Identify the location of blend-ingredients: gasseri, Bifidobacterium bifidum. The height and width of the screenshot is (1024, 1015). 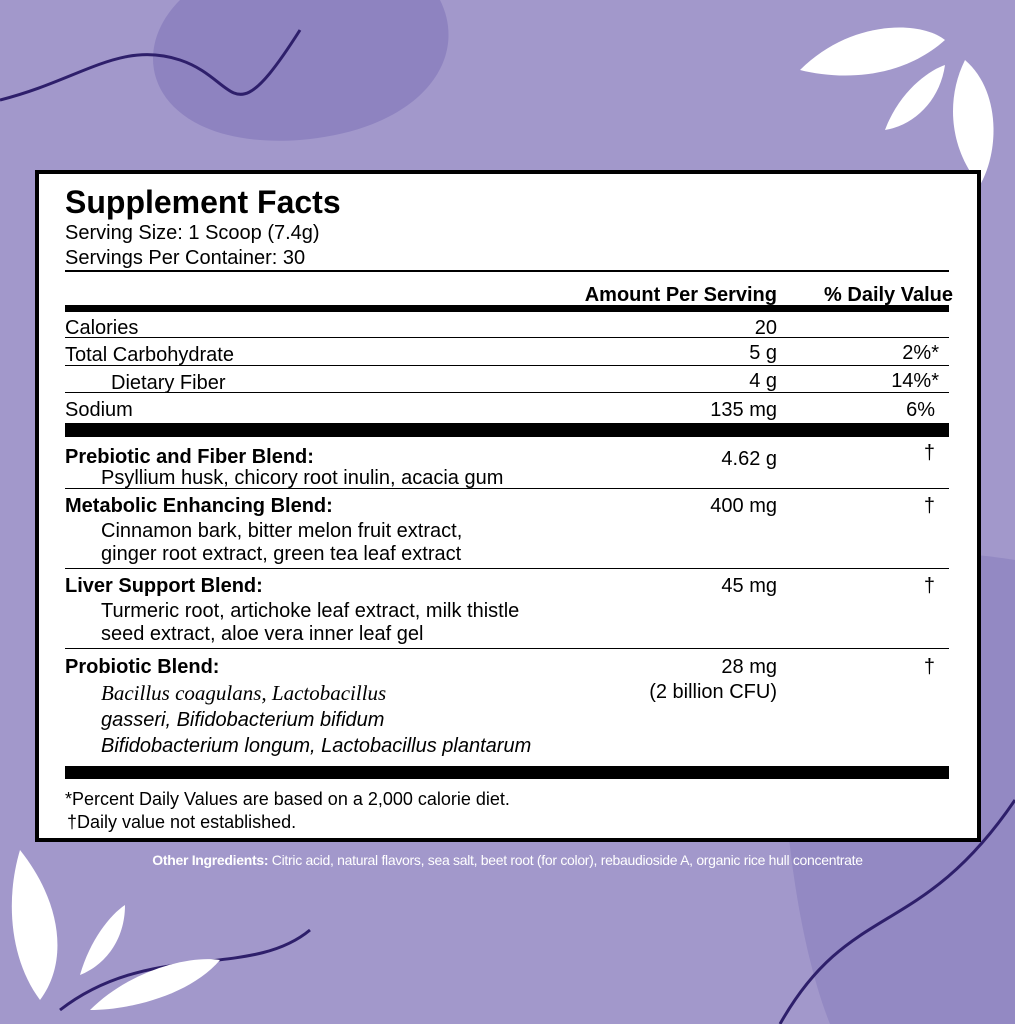
(243, 720).